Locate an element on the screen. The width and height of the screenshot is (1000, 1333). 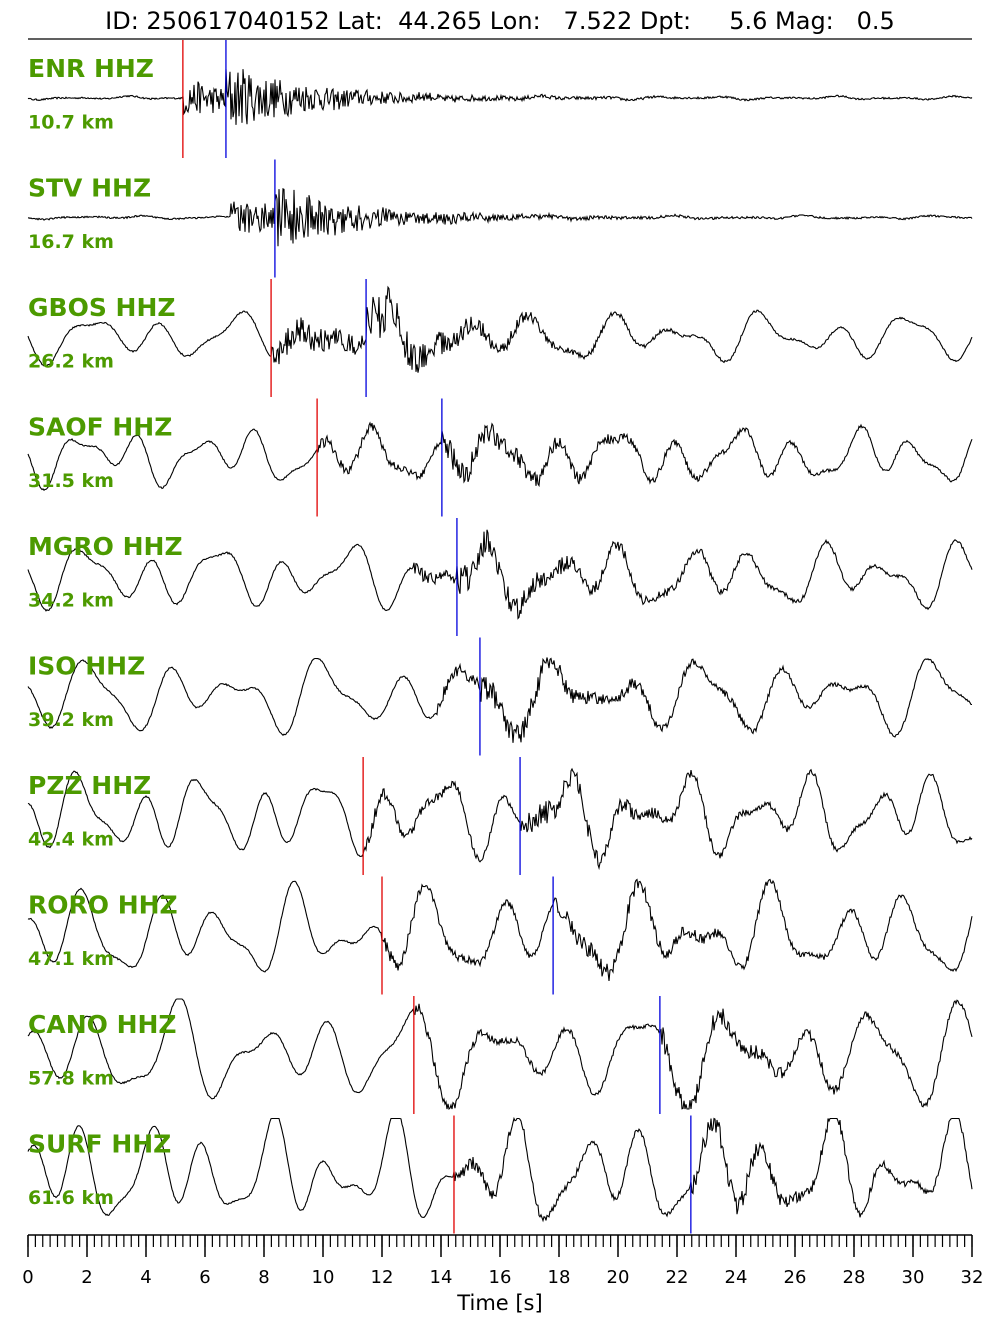
x-tick-label: 12 is located at coordinates (382, 1277).